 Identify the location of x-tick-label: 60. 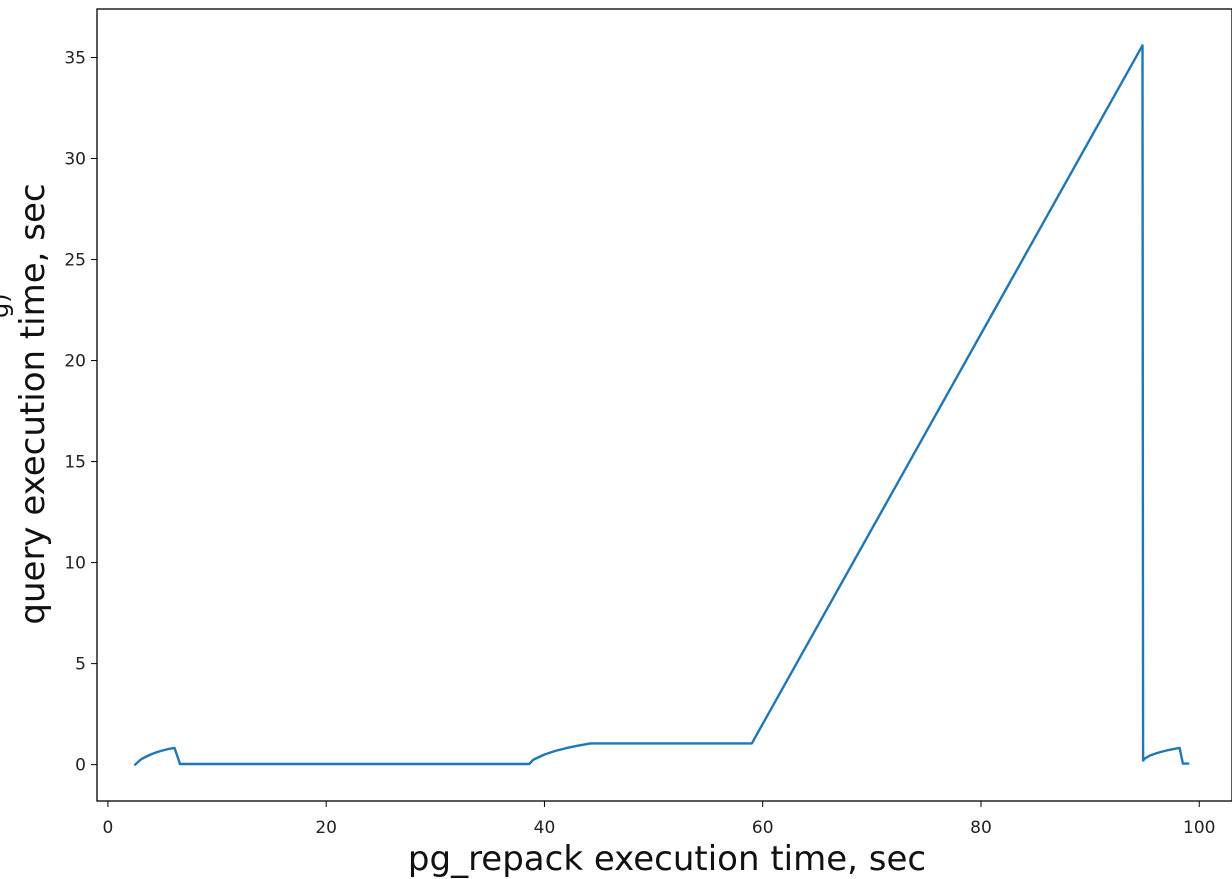
(763, 828).